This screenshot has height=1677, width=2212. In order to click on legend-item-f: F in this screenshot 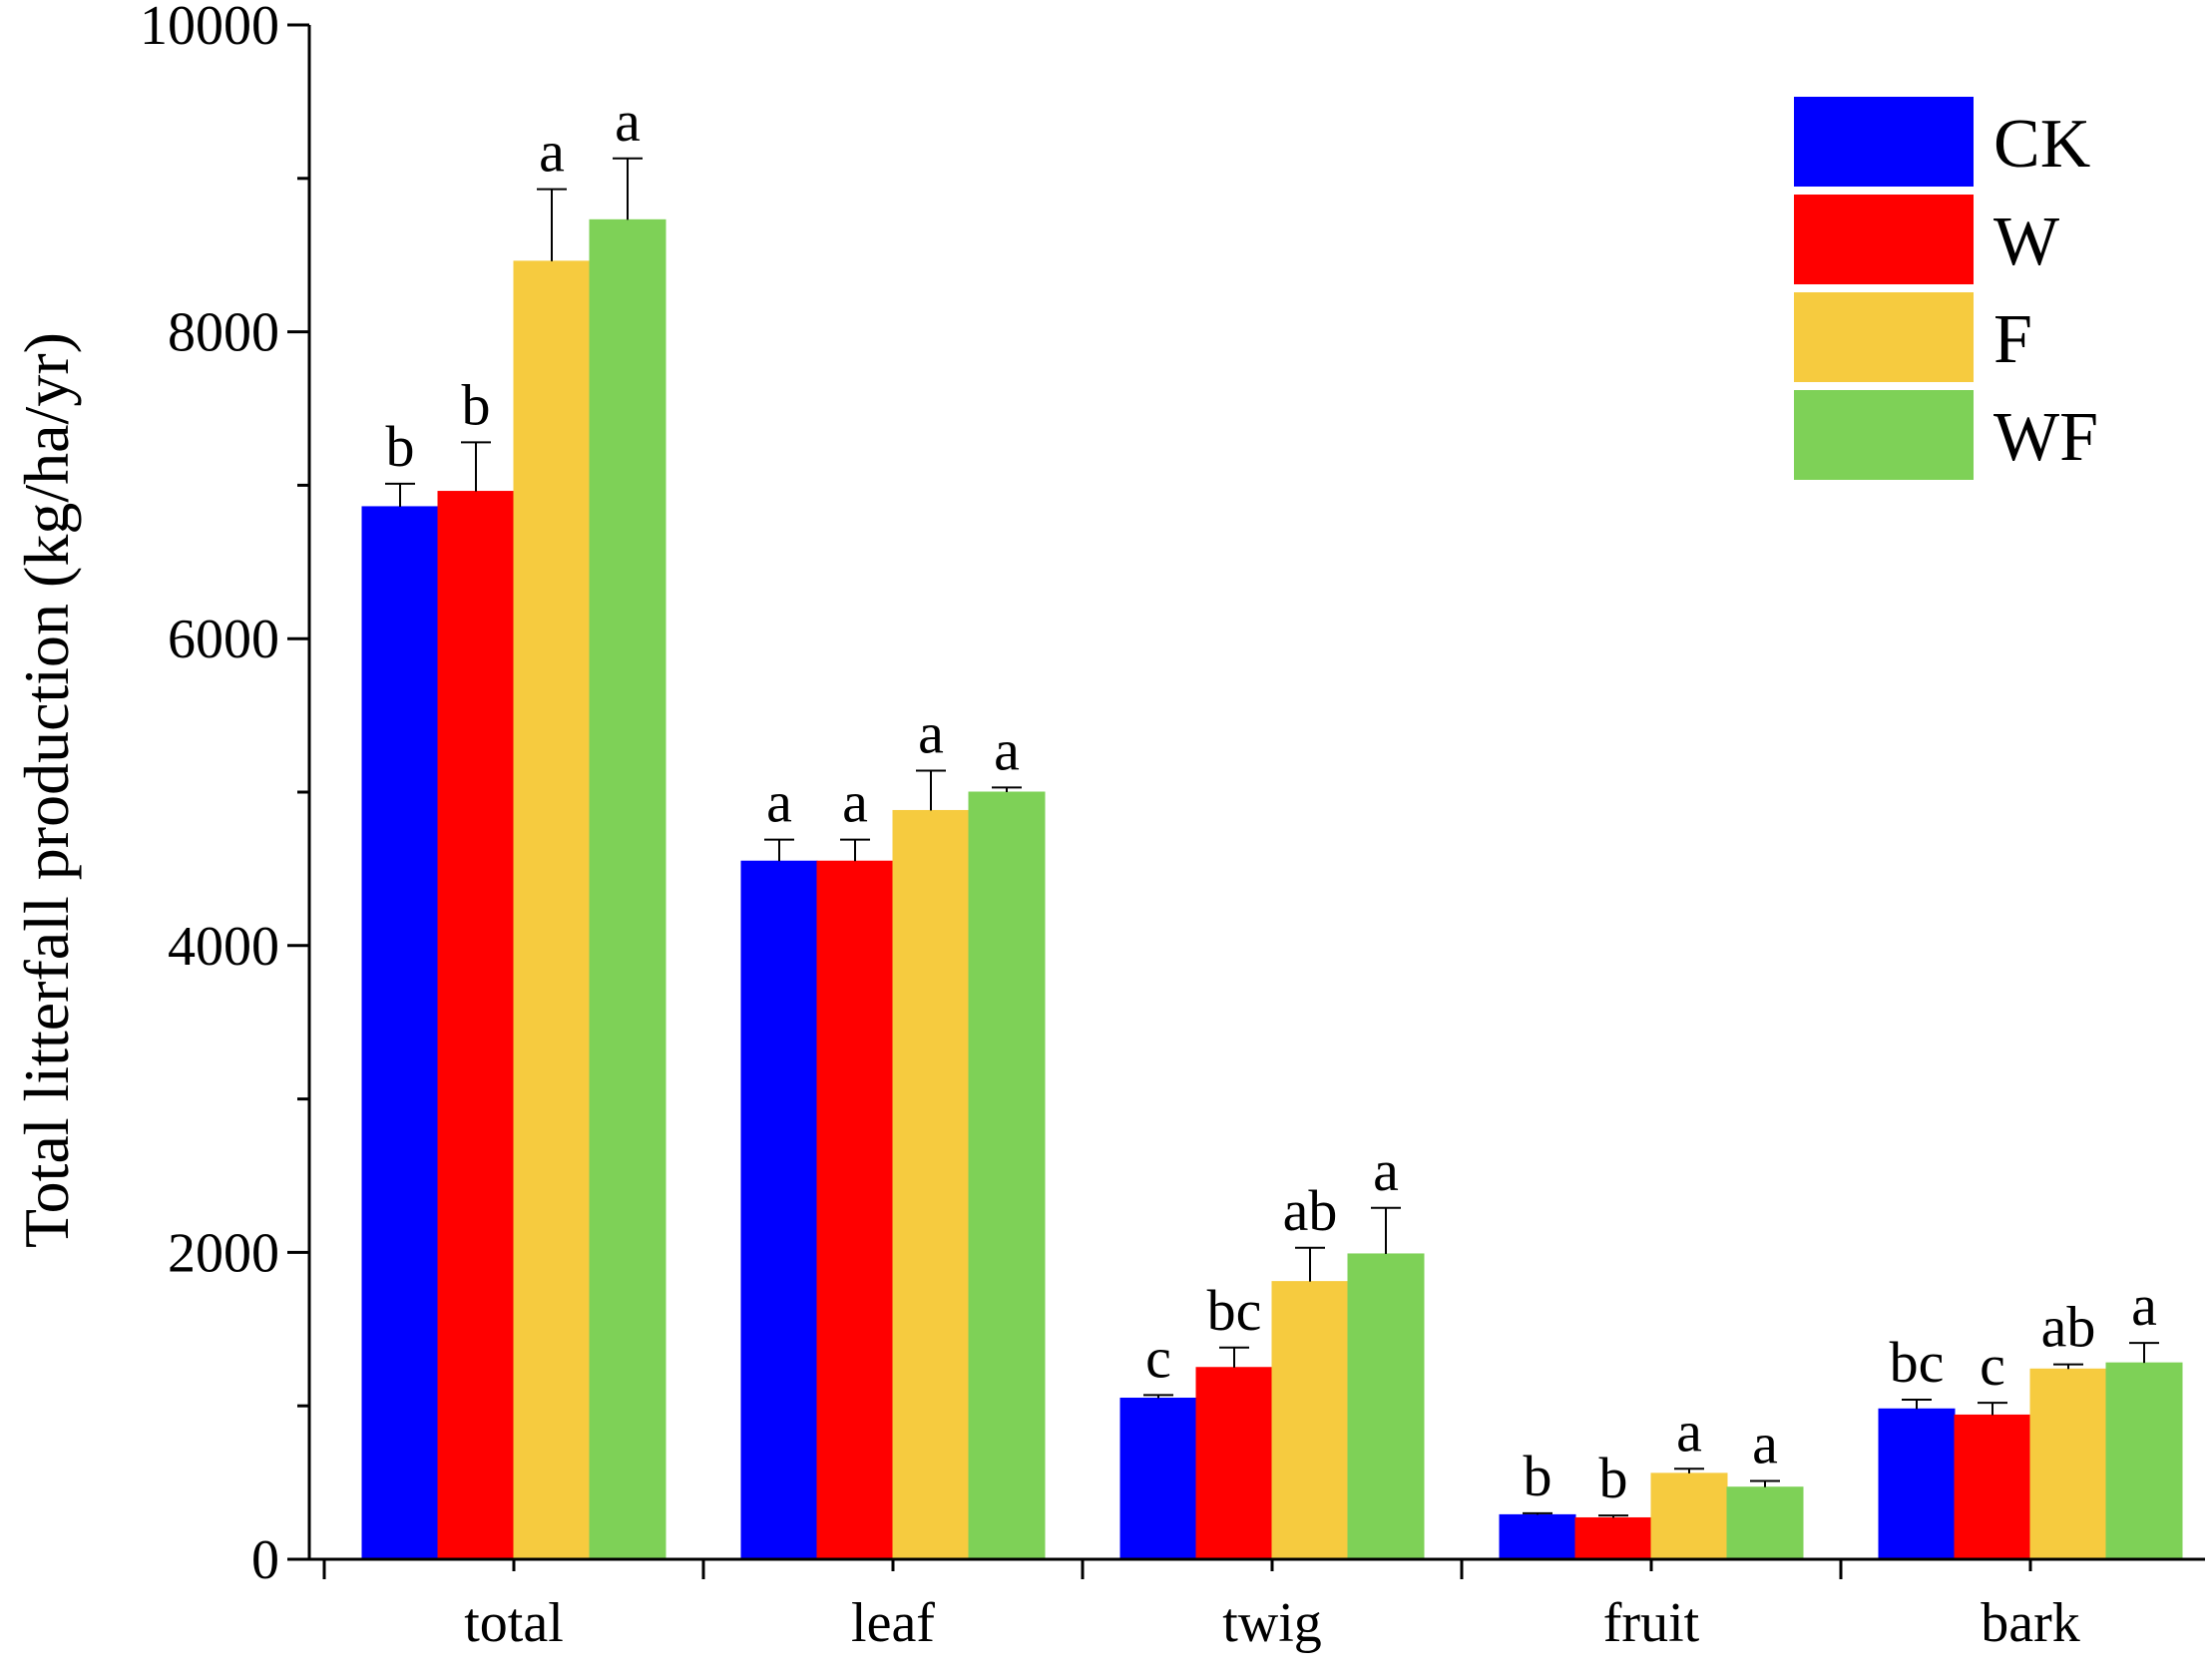, I will do `click(1913, 337)`.